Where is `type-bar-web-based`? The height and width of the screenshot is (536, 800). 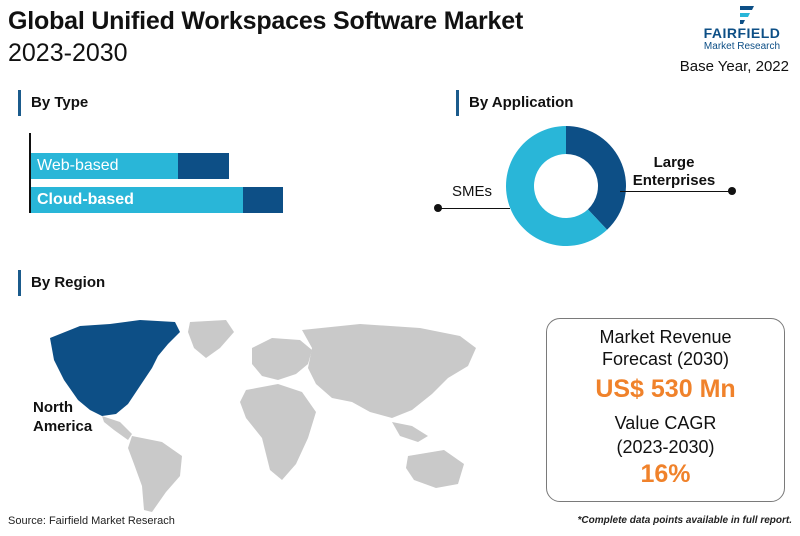 type-bar-web-based is located at coordinates (130, 166).